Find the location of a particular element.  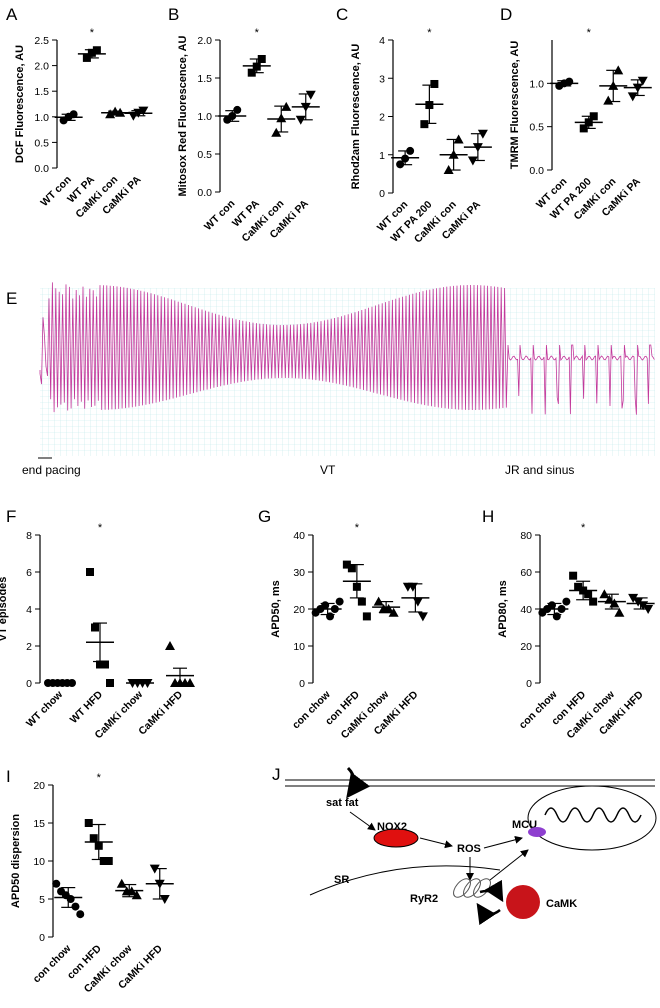

y-tick-label: 60 is located at coordinates (526, 573).